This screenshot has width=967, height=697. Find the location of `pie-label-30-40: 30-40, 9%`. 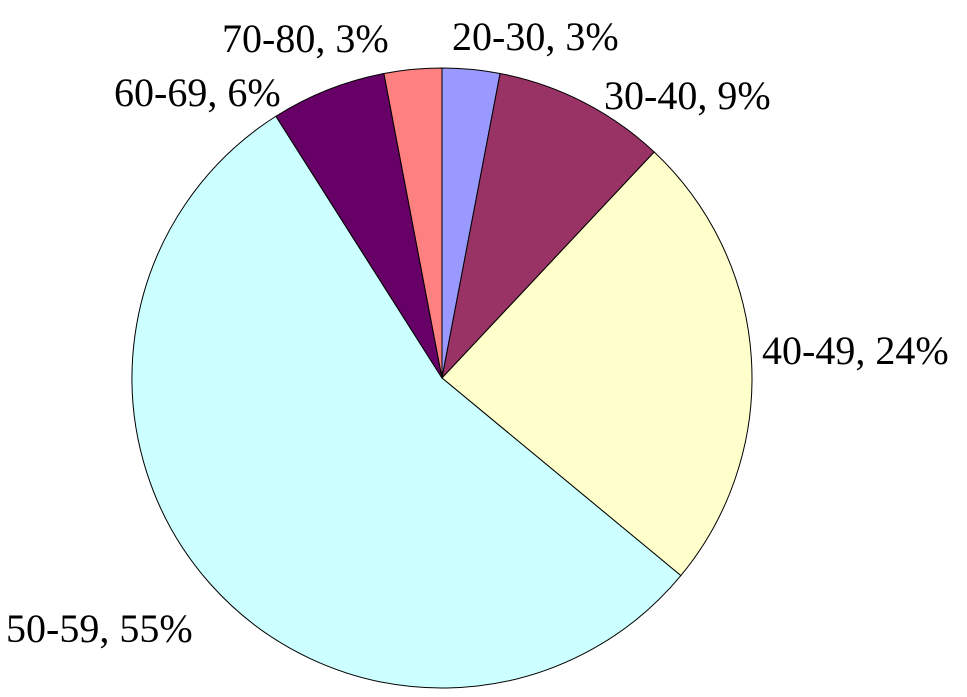

pie-label-30-40: 30-40, 9% is located at coordinates (687, 95).